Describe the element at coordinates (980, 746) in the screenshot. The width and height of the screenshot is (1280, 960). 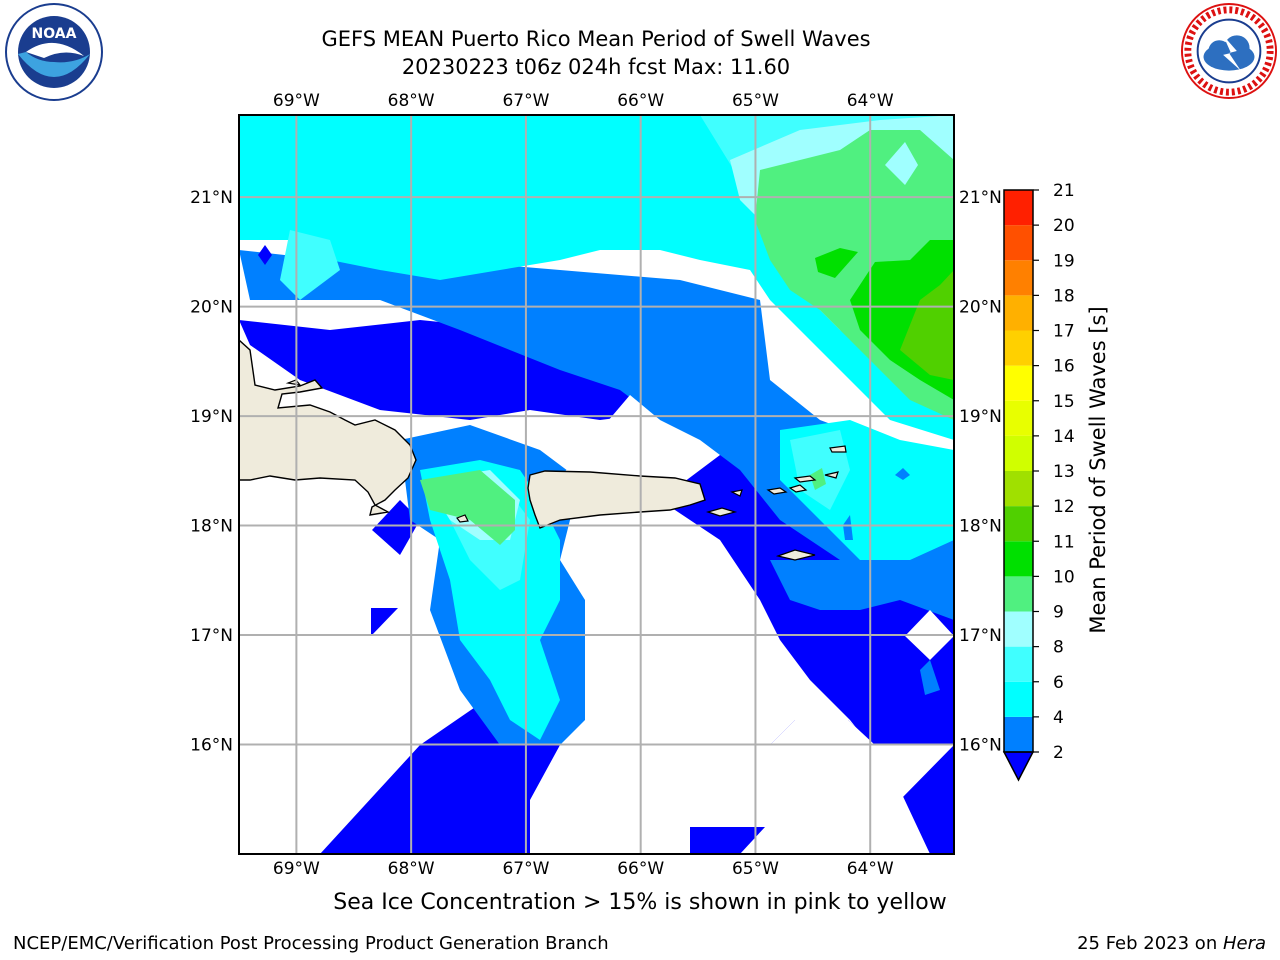
I see `lat-label-right: 16°N` at that location.